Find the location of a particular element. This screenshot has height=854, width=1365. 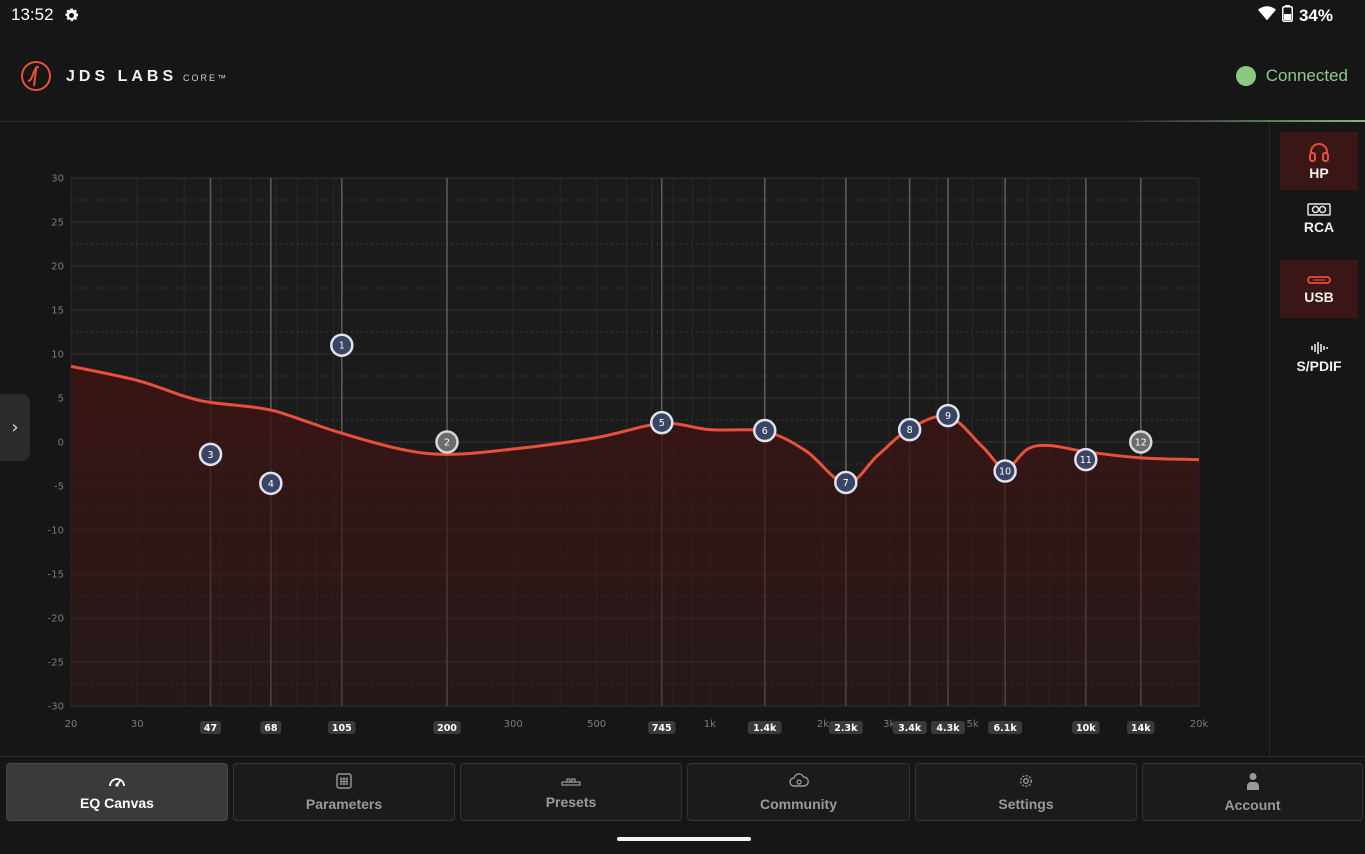

tab-presets: Presets is located at coordinates (571, 792).